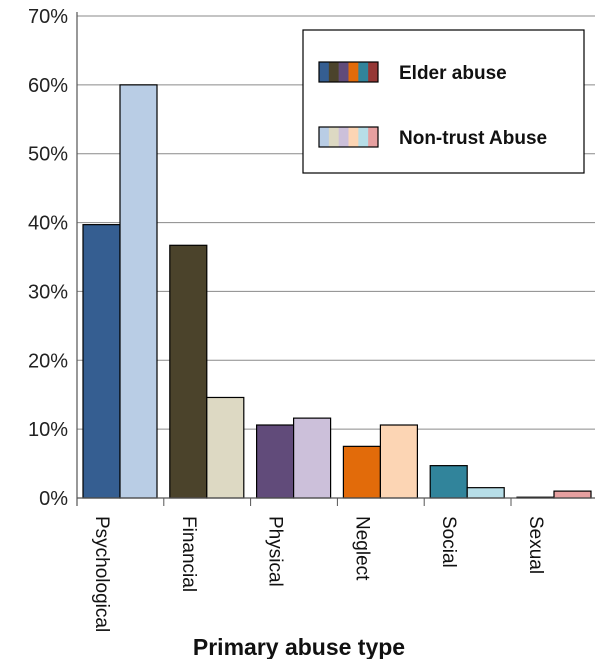 This screenshot has height=659, width=595. What do you see at coordinates (101, 361) in the screenshot?
I see `bar-psychological-elder-abuse` at bounding box center [101, 361].